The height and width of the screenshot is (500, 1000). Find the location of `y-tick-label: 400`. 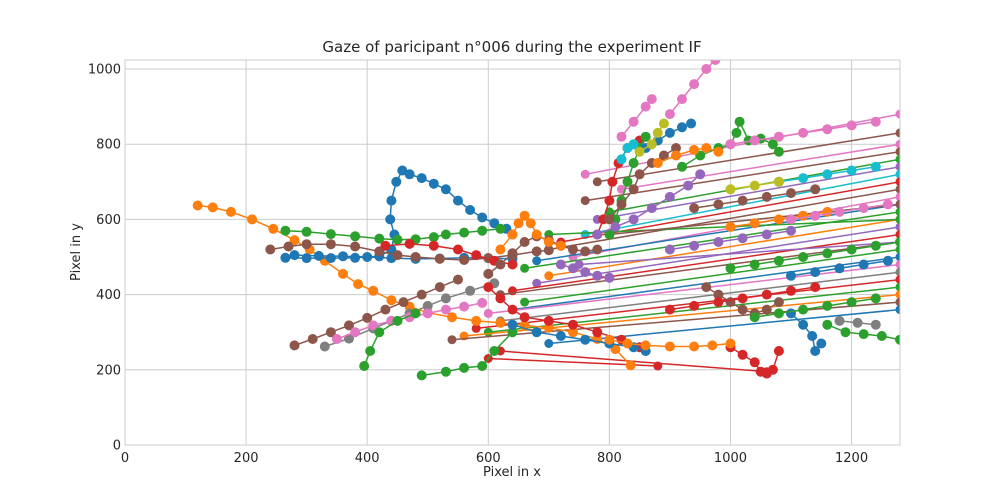

y-tick-label: 400 is located at coordinates (108, 295).